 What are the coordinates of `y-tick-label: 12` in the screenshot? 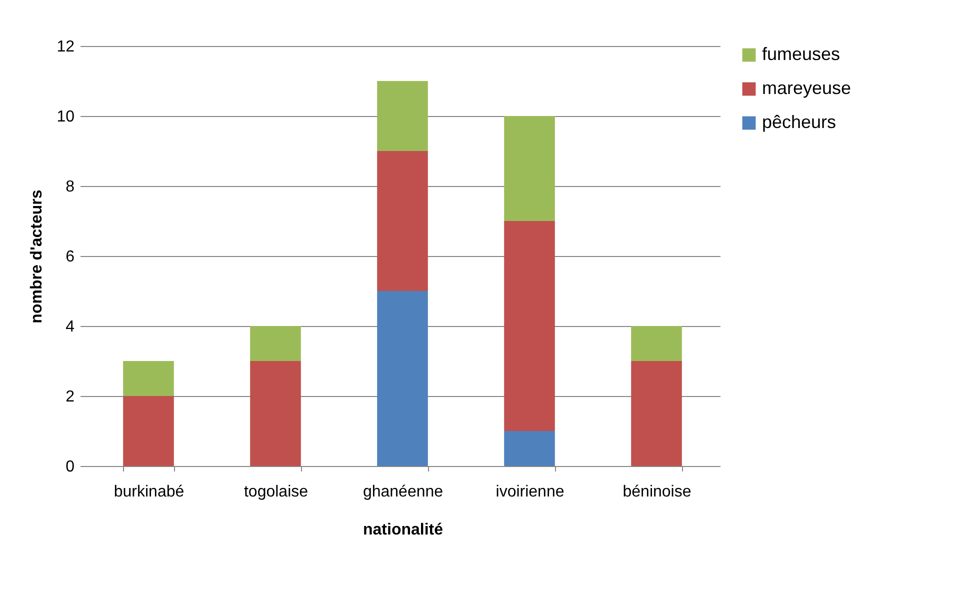 It's located at (65, 47).